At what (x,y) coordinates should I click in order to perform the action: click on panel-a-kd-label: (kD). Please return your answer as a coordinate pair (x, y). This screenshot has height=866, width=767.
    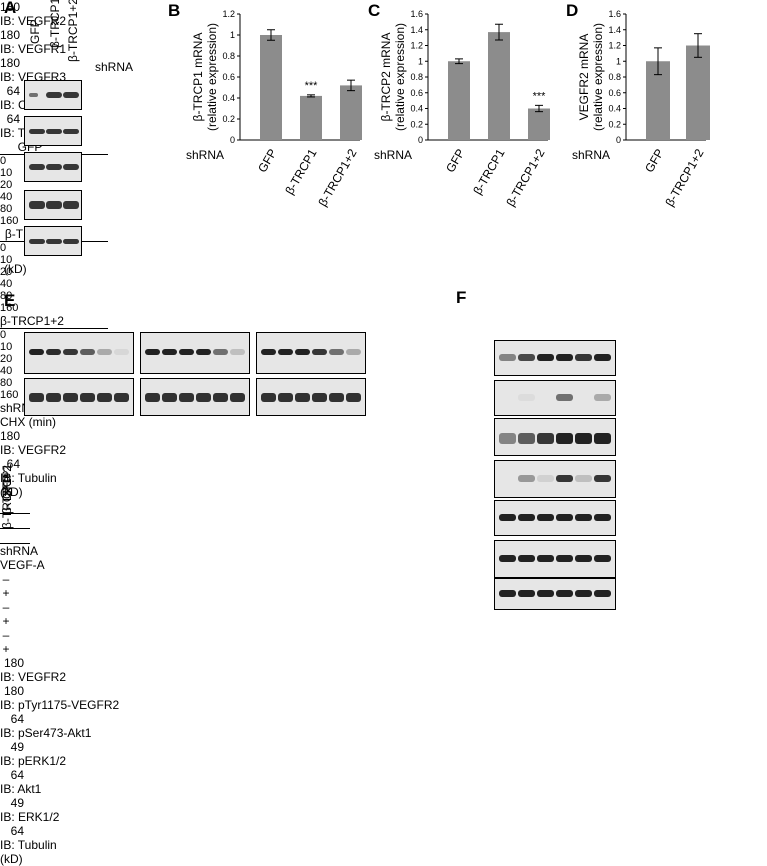
    Looking at the image, I should click on (15, 269).